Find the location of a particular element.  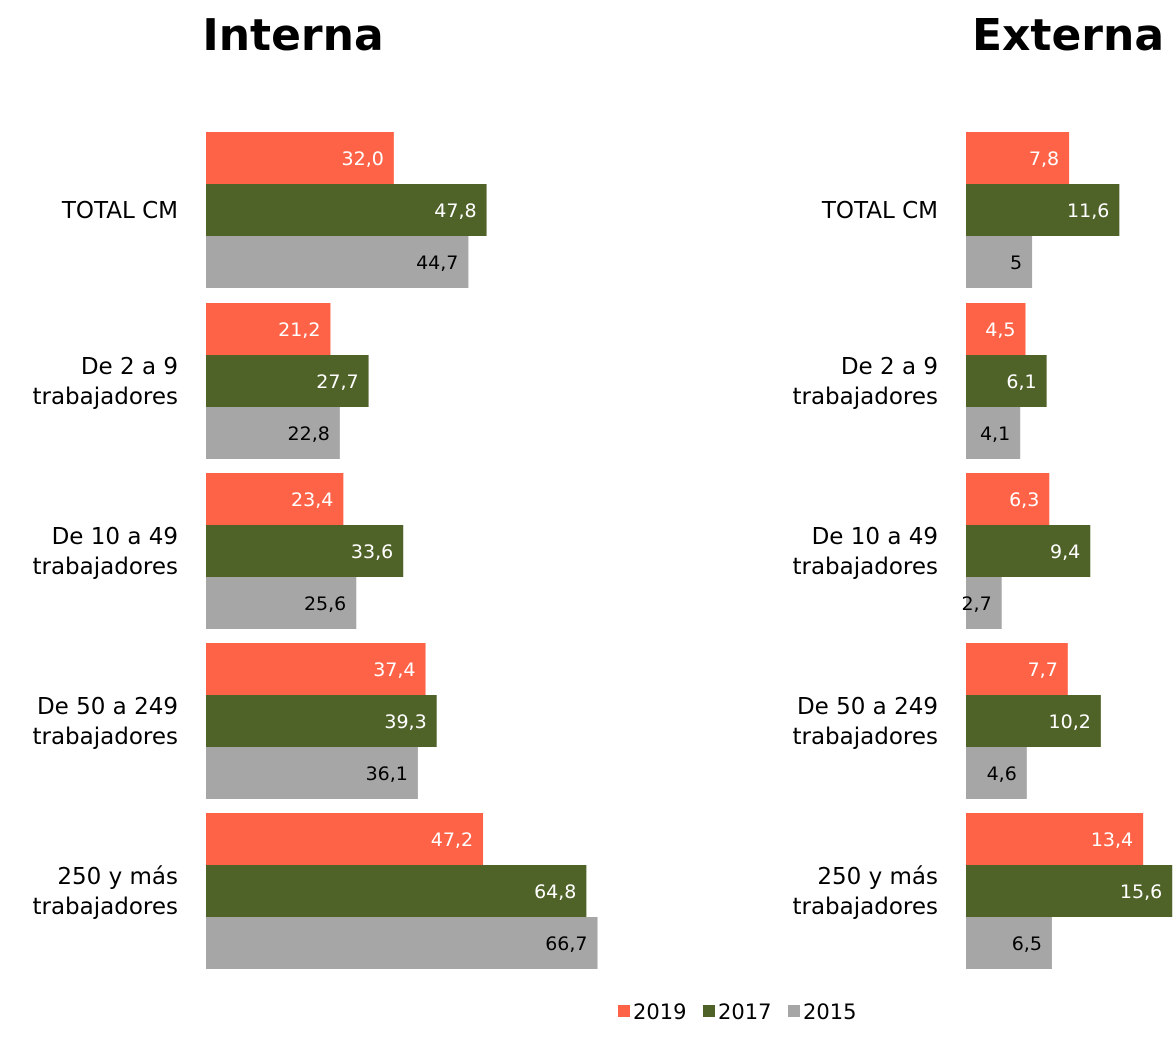

legend-label-2015: 2015 is located at coordinates (829, 1012).